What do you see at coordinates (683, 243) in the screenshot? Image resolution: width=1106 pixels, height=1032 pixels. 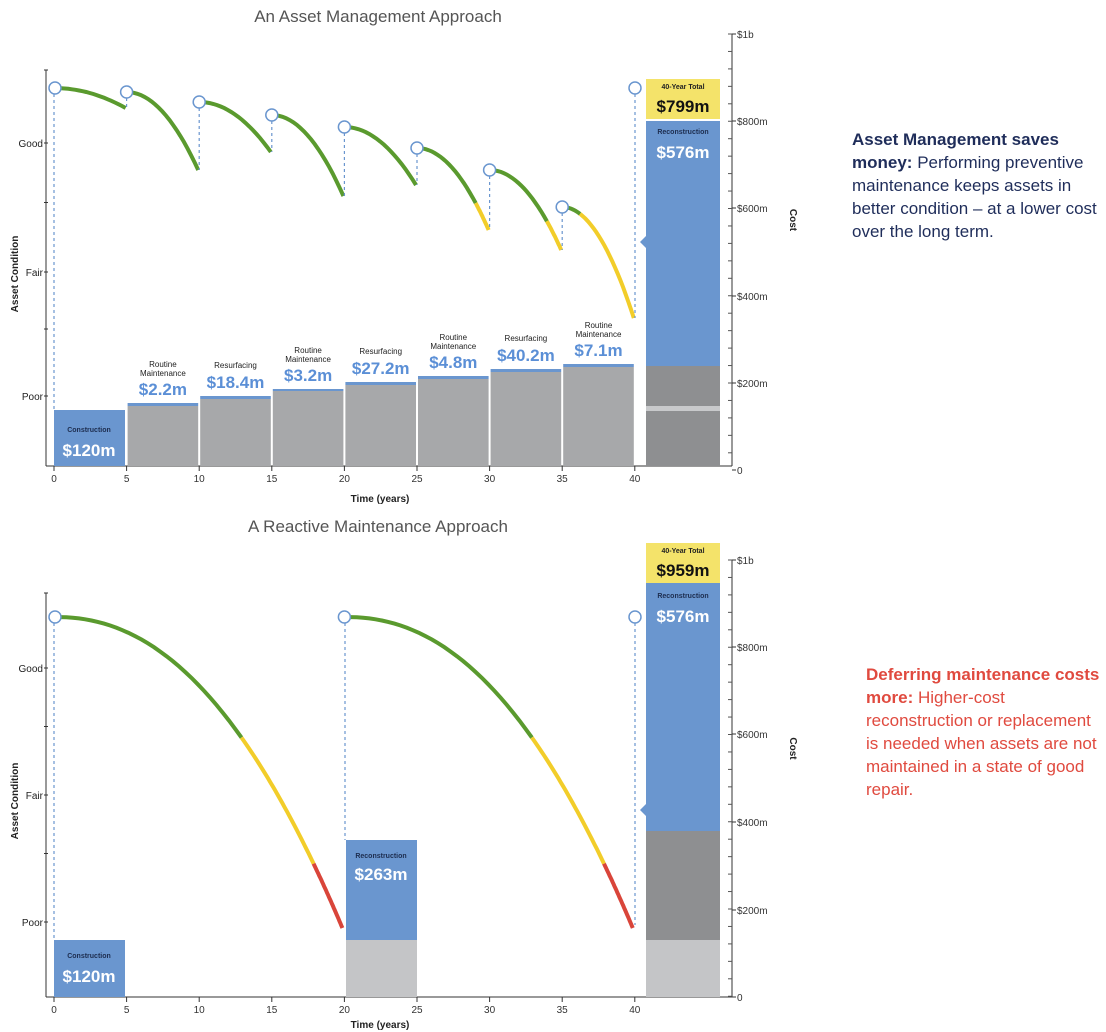 I see `reconstruction-box` at bounding box center [683, 243].